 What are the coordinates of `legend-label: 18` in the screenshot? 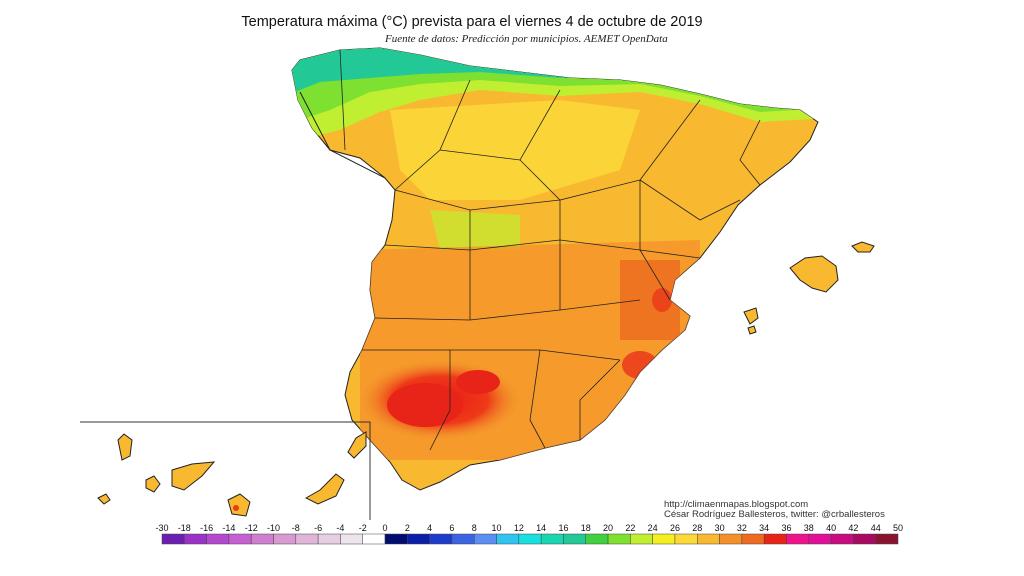 It's located at (586, 528).